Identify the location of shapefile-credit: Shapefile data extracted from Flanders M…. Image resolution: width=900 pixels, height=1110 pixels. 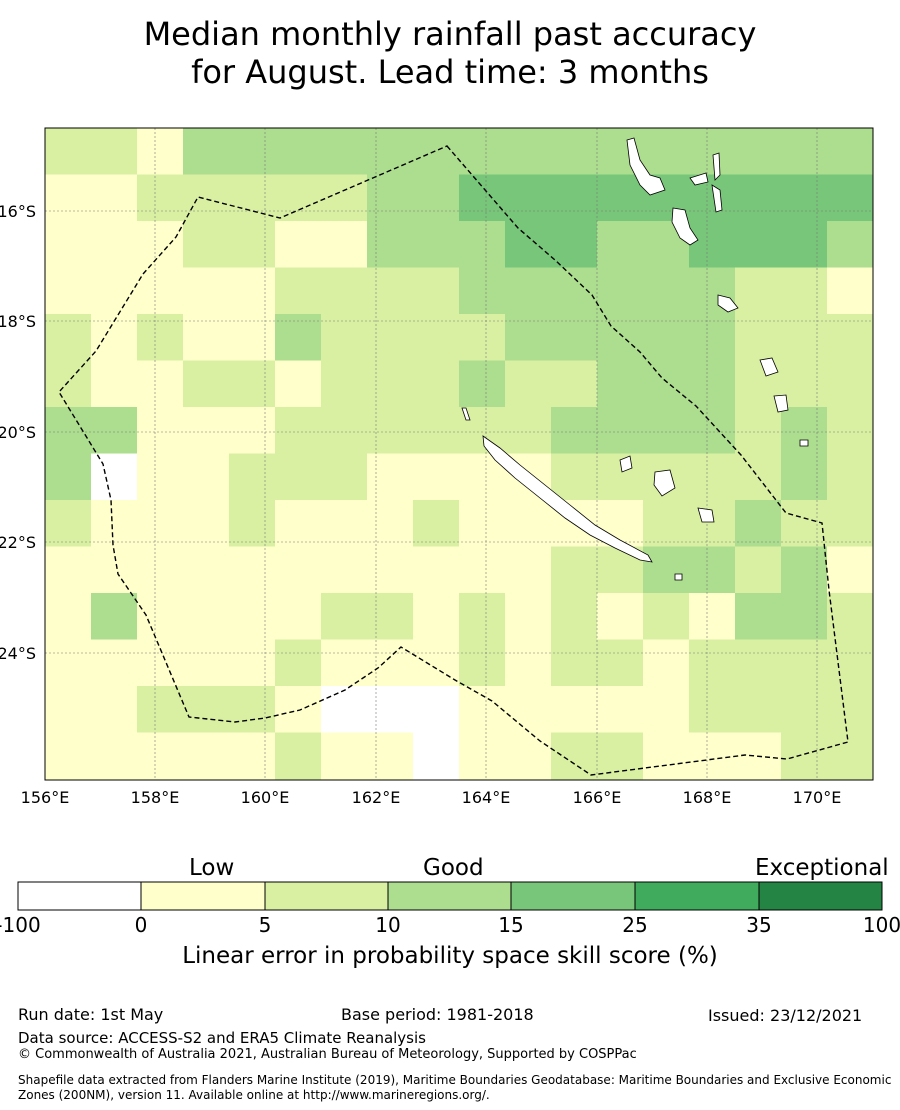
(455, 1087).